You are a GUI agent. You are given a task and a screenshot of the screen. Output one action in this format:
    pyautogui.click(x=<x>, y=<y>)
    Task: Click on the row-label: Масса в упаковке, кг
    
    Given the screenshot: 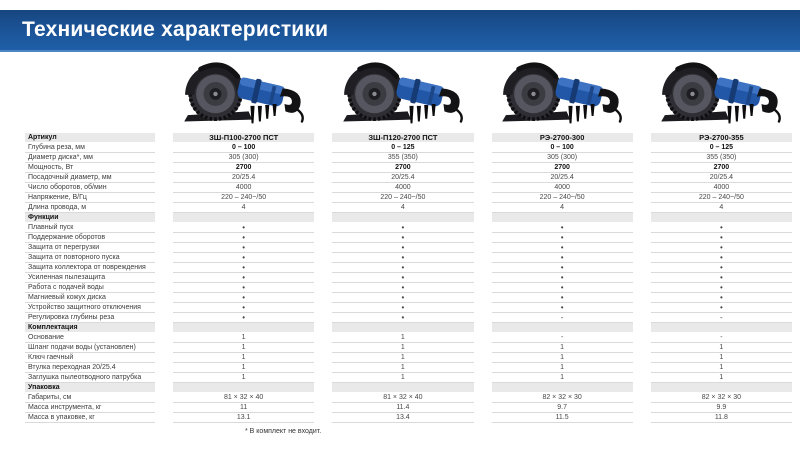 What is the action you would take?
    pyautogui.click(x=90, y=418)
    